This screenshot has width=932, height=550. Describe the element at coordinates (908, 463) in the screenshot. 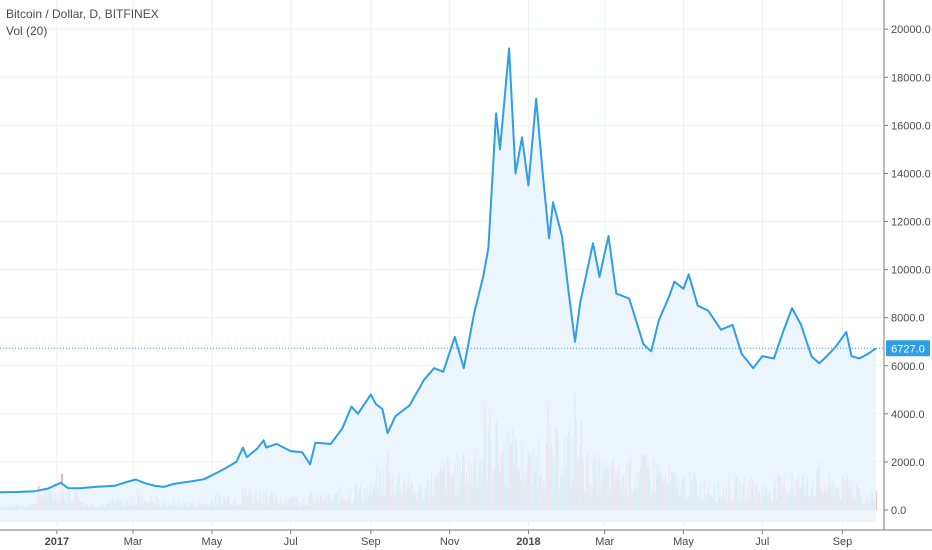

I see `y-tick-label: 2000.0` at that location.